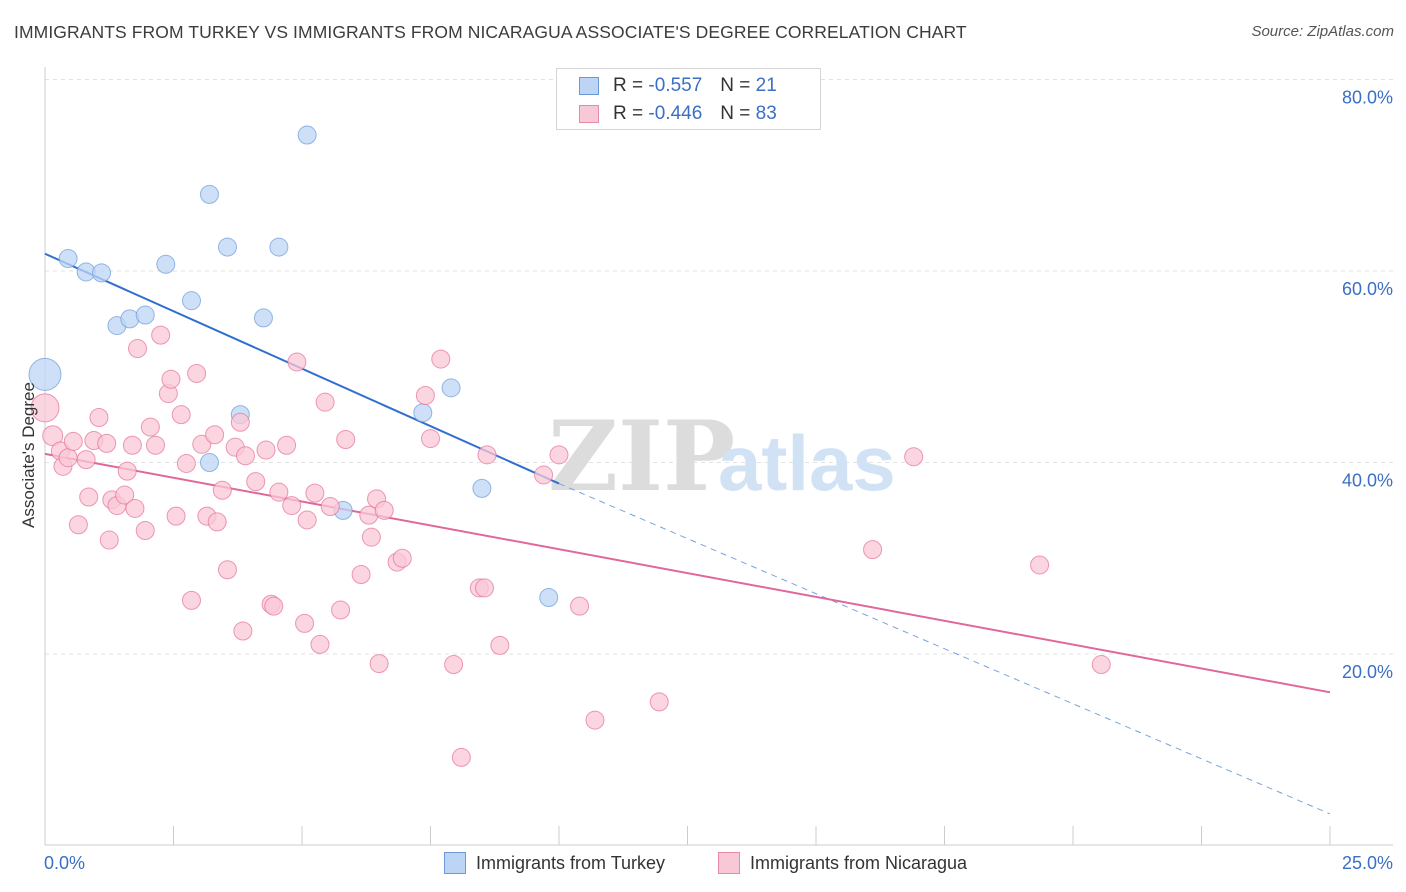  Describe the element at coordinates (766, 113) in the screenshot. I see `n-value: 83` at that location.